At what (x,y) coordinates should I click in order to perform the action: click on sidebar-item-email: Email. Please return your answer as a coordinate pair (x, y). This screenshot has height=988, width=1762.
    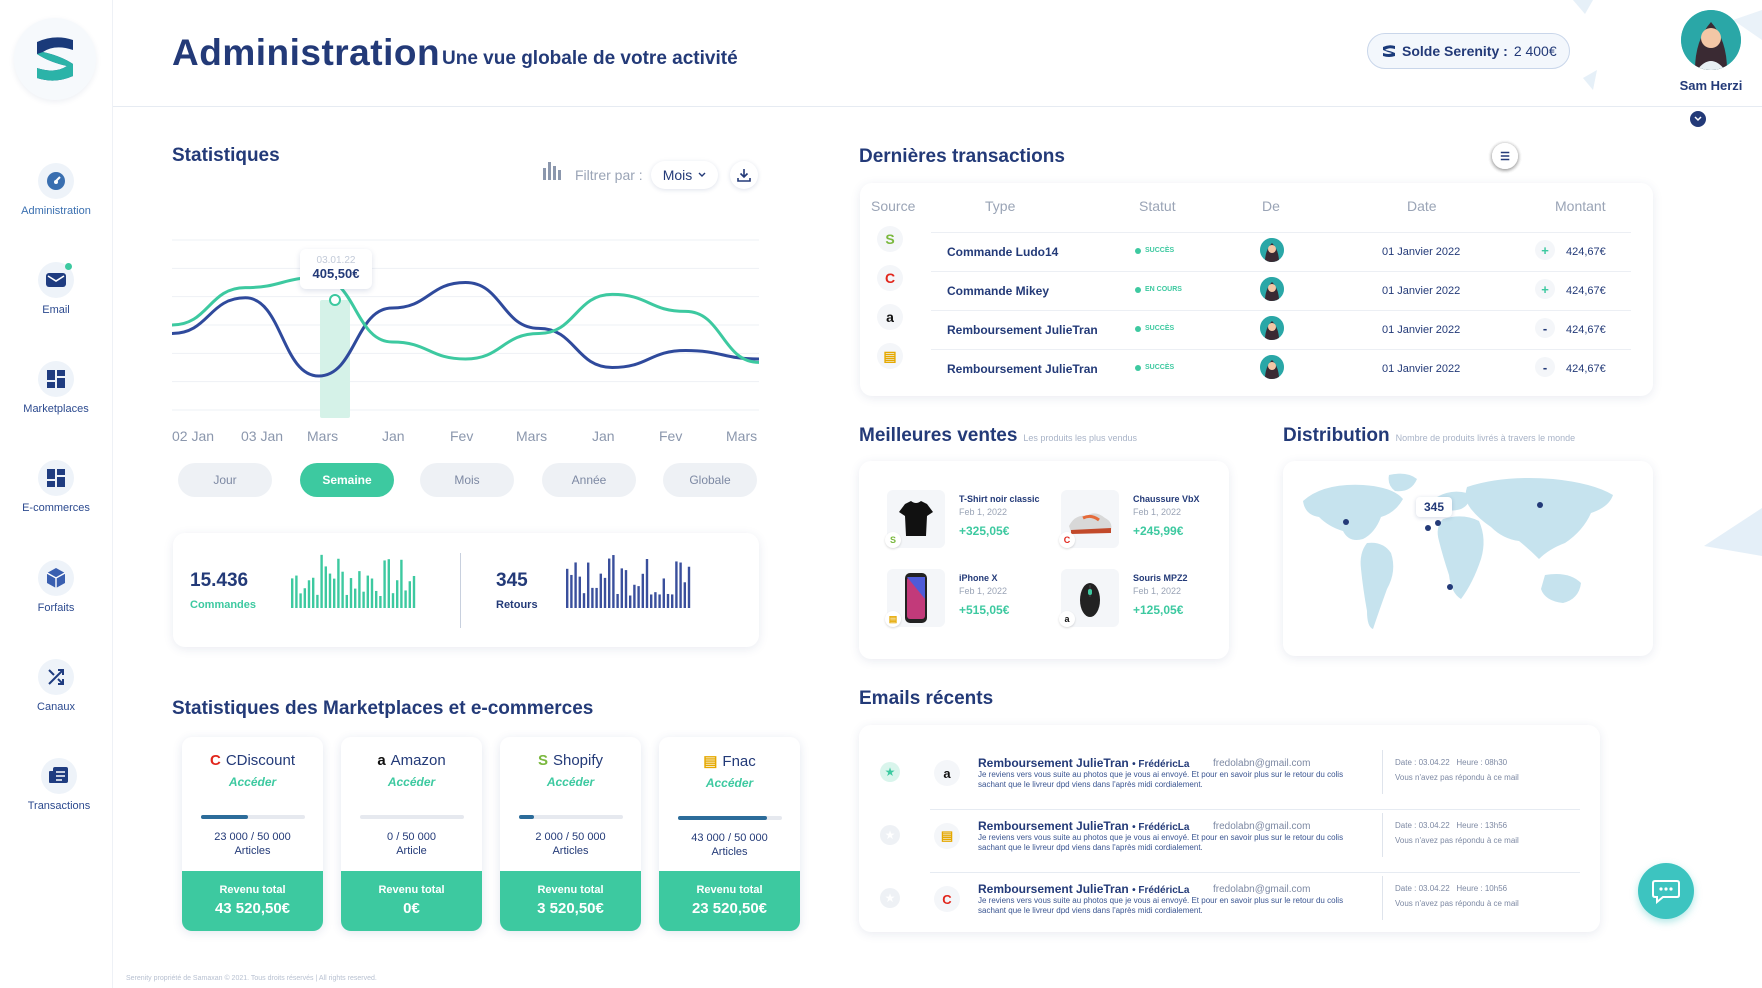
    Looking at the image, I should click on (56, 289).